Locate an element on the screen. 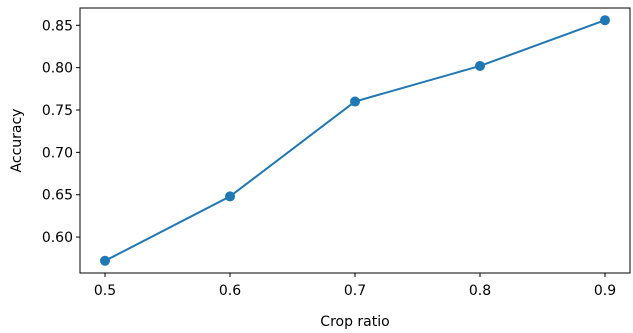  x-axis: 0.5 0.6 0.7 0.8 0.9 is located at coordinates (355, 286).